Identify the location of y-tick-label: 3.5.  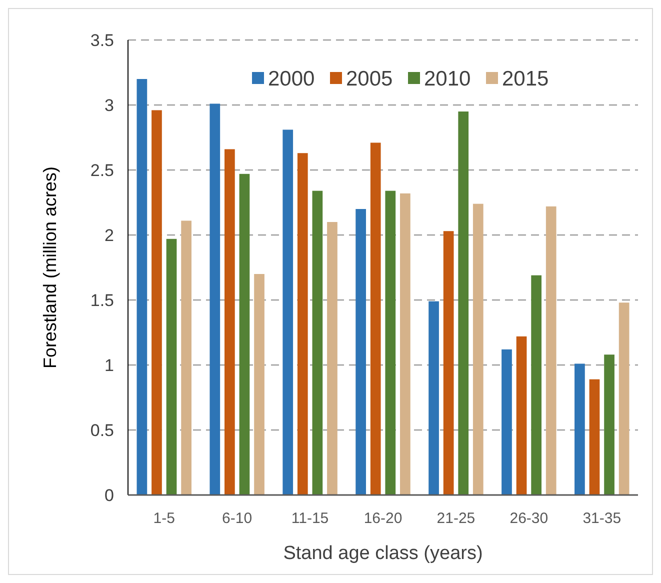
(102, 40).